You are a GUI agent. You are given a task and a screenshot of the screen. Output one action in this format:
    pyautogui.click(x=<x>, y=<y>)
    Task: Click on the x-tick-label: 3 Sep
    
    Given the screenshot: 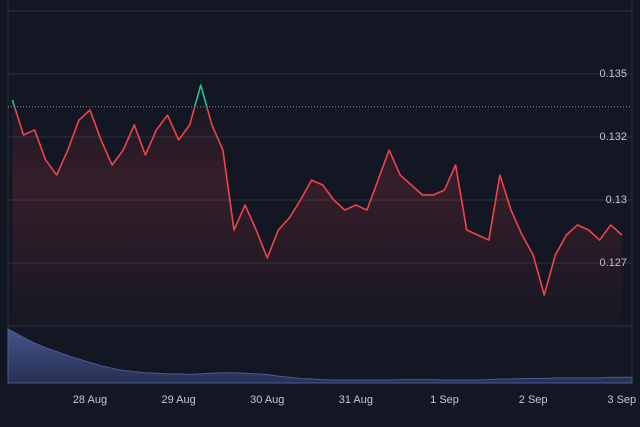 What is the action you would take?
    pyautogui.click(x=621, y=400)
    